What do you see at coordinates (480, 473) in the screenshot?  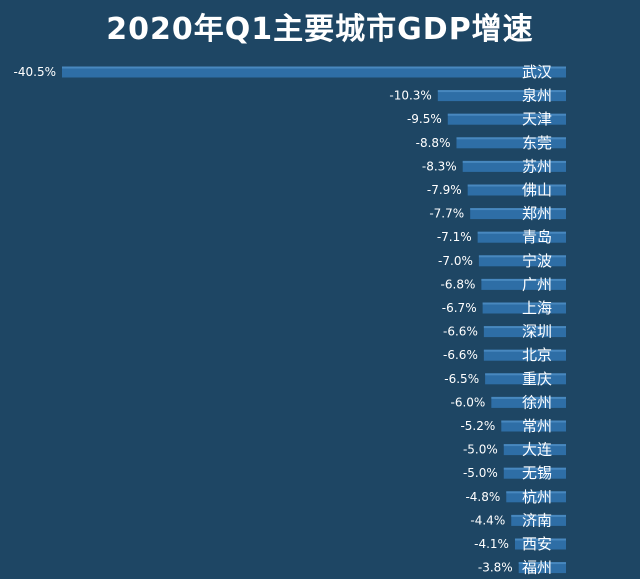 I see `value-label-无锡: -5.0%` at bounding box center [480, 473].